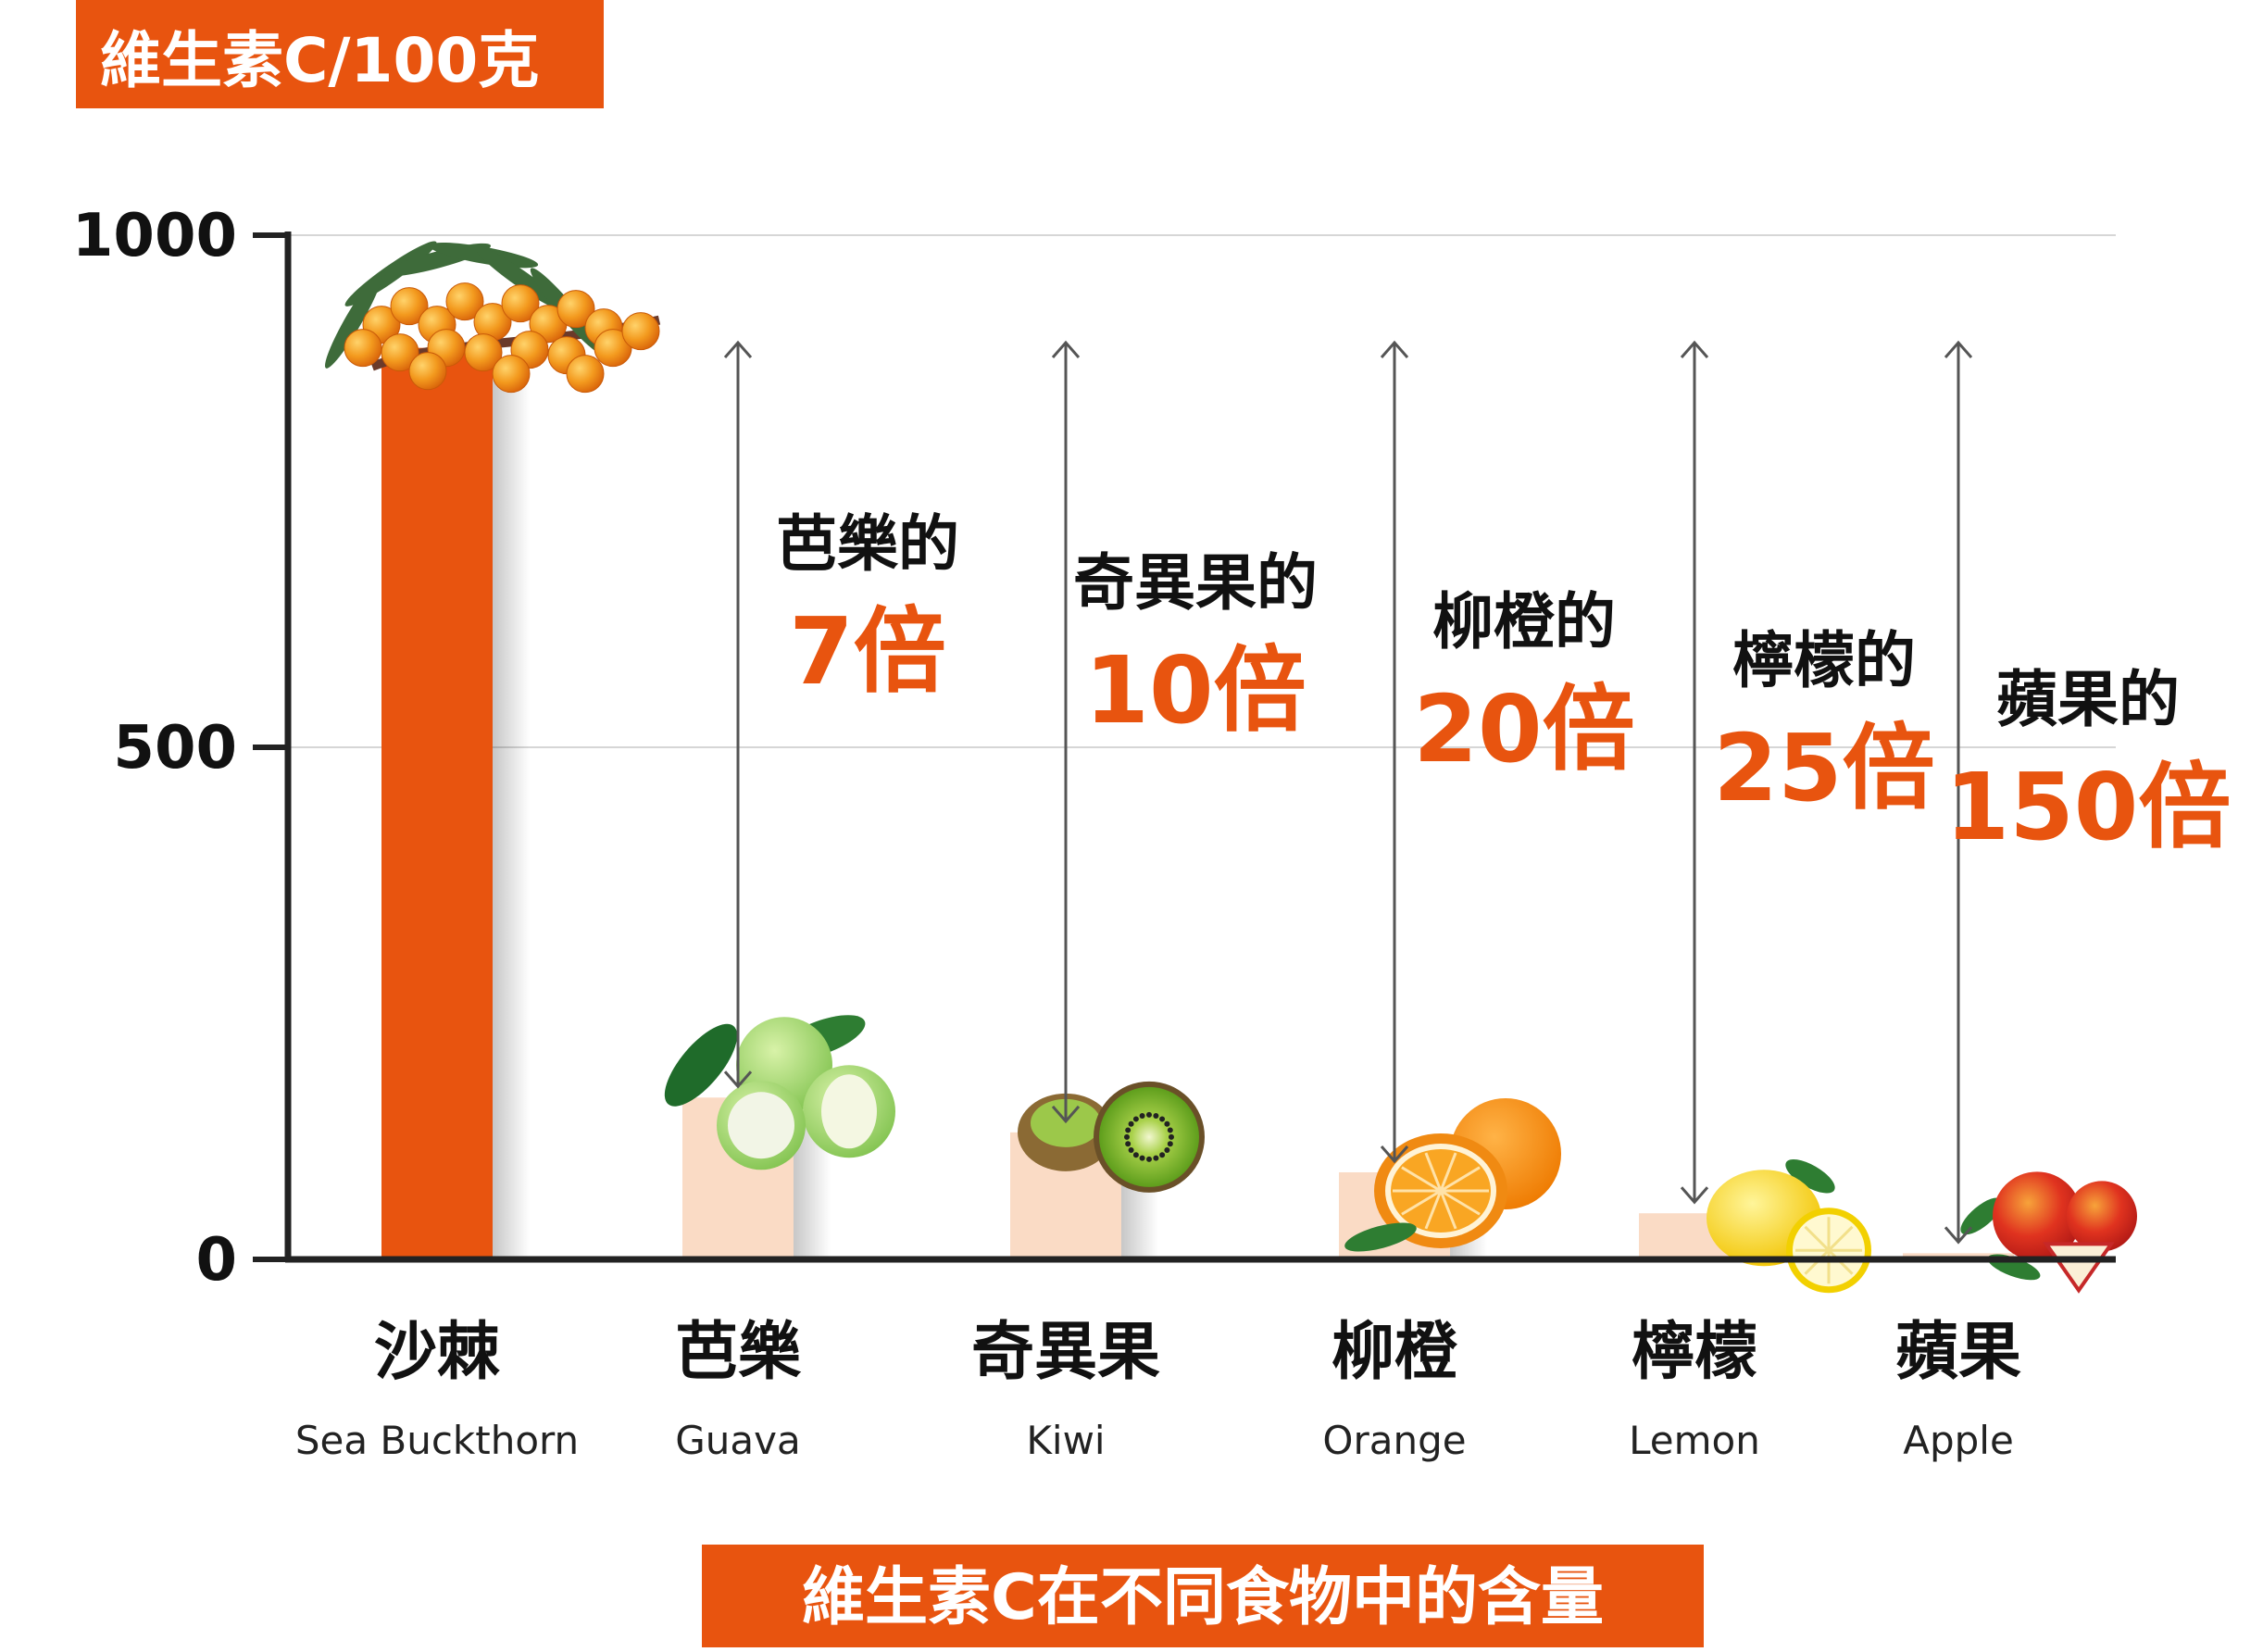 The width and height of the screenshot is (2263, 1652). I want to click on category-label-zh: 蘋果, so click(1958, 1352).